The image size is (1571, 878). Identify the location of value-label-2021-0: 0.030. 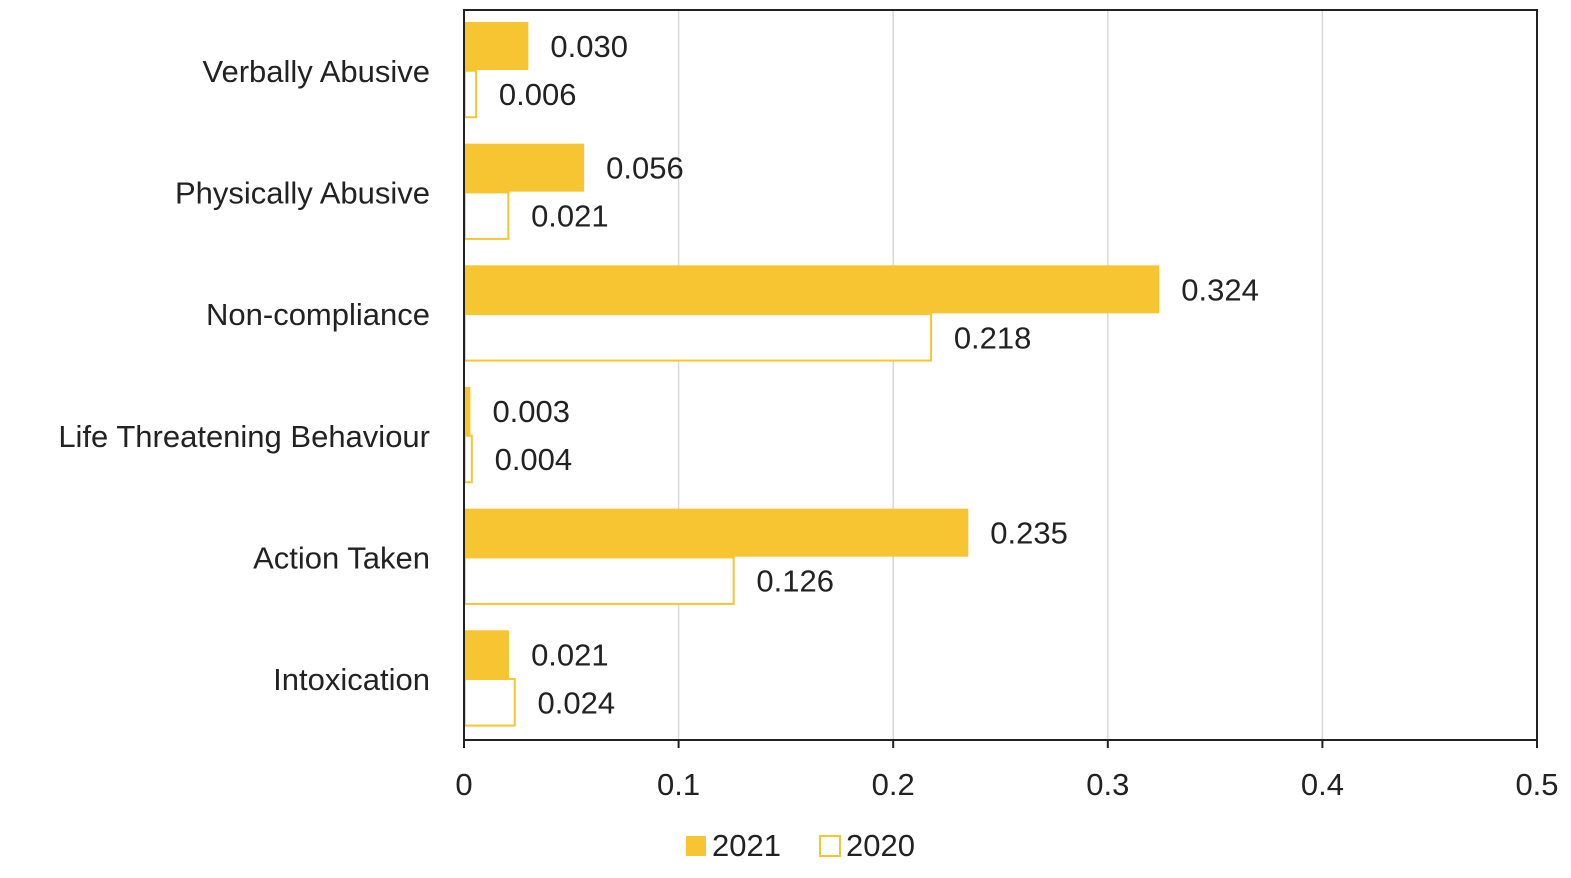
(589, 46).